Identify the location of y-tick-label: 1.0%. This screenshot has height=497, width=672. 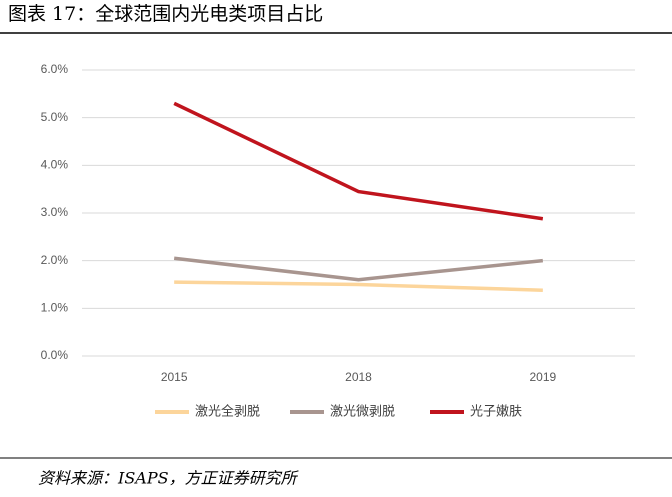
(55, 308).